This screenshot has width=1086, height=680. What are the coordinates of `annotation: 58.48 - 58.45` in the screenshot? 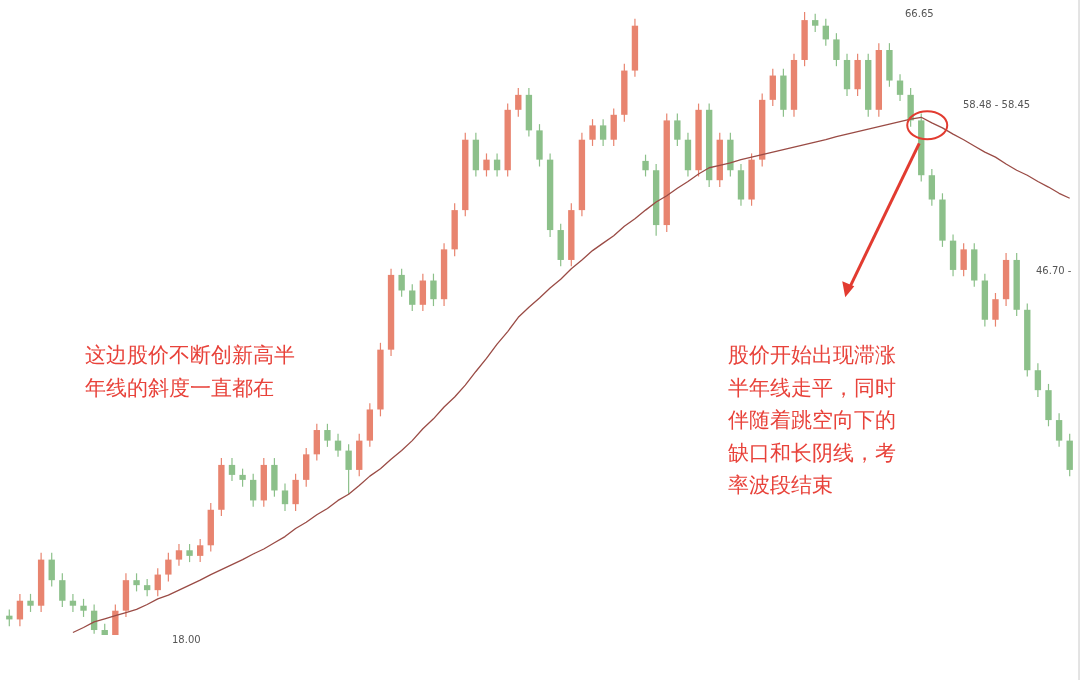 It's located at (997, 104).